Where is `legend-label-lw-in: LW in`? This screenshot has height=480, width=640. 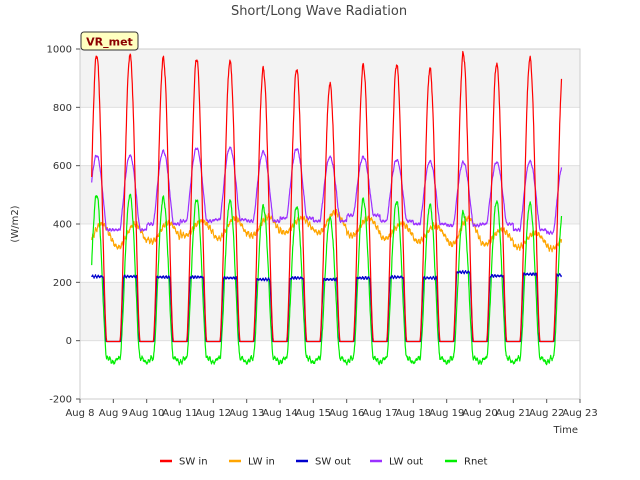
legend-label-lw-in: LW in is located at coordinates (261, 462).